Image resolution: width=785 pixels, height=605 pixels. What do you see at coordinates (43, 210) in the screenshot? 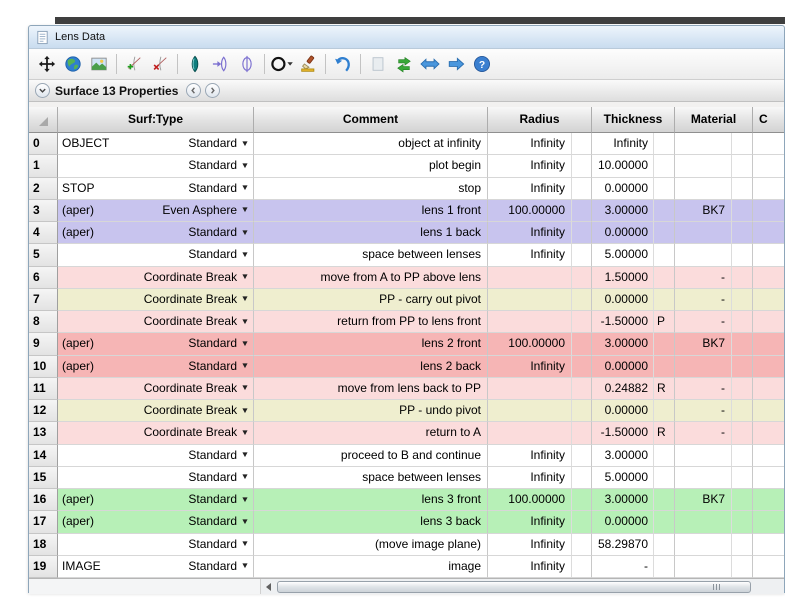
I see `row-number-cell: 3` at bounding box center [43, 210].